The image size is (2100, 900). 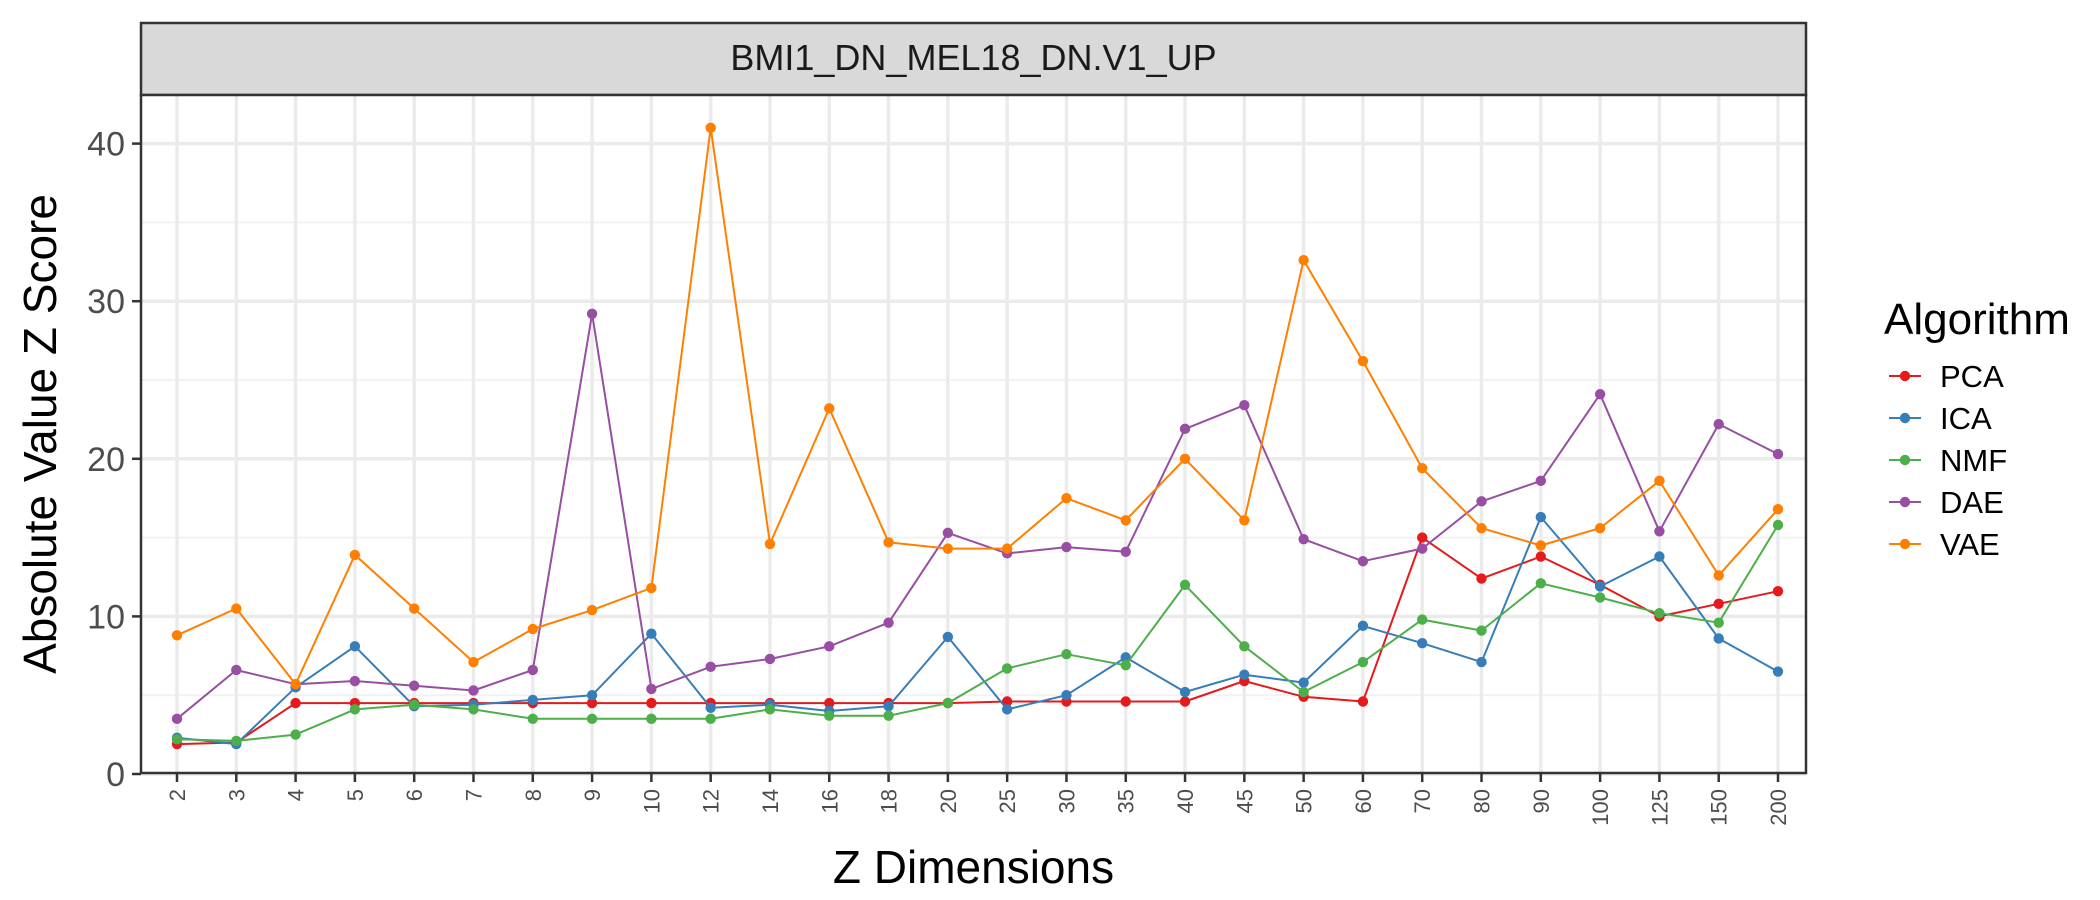 I want to click on x-tick-label: 70, so click(x=1422, y=801).